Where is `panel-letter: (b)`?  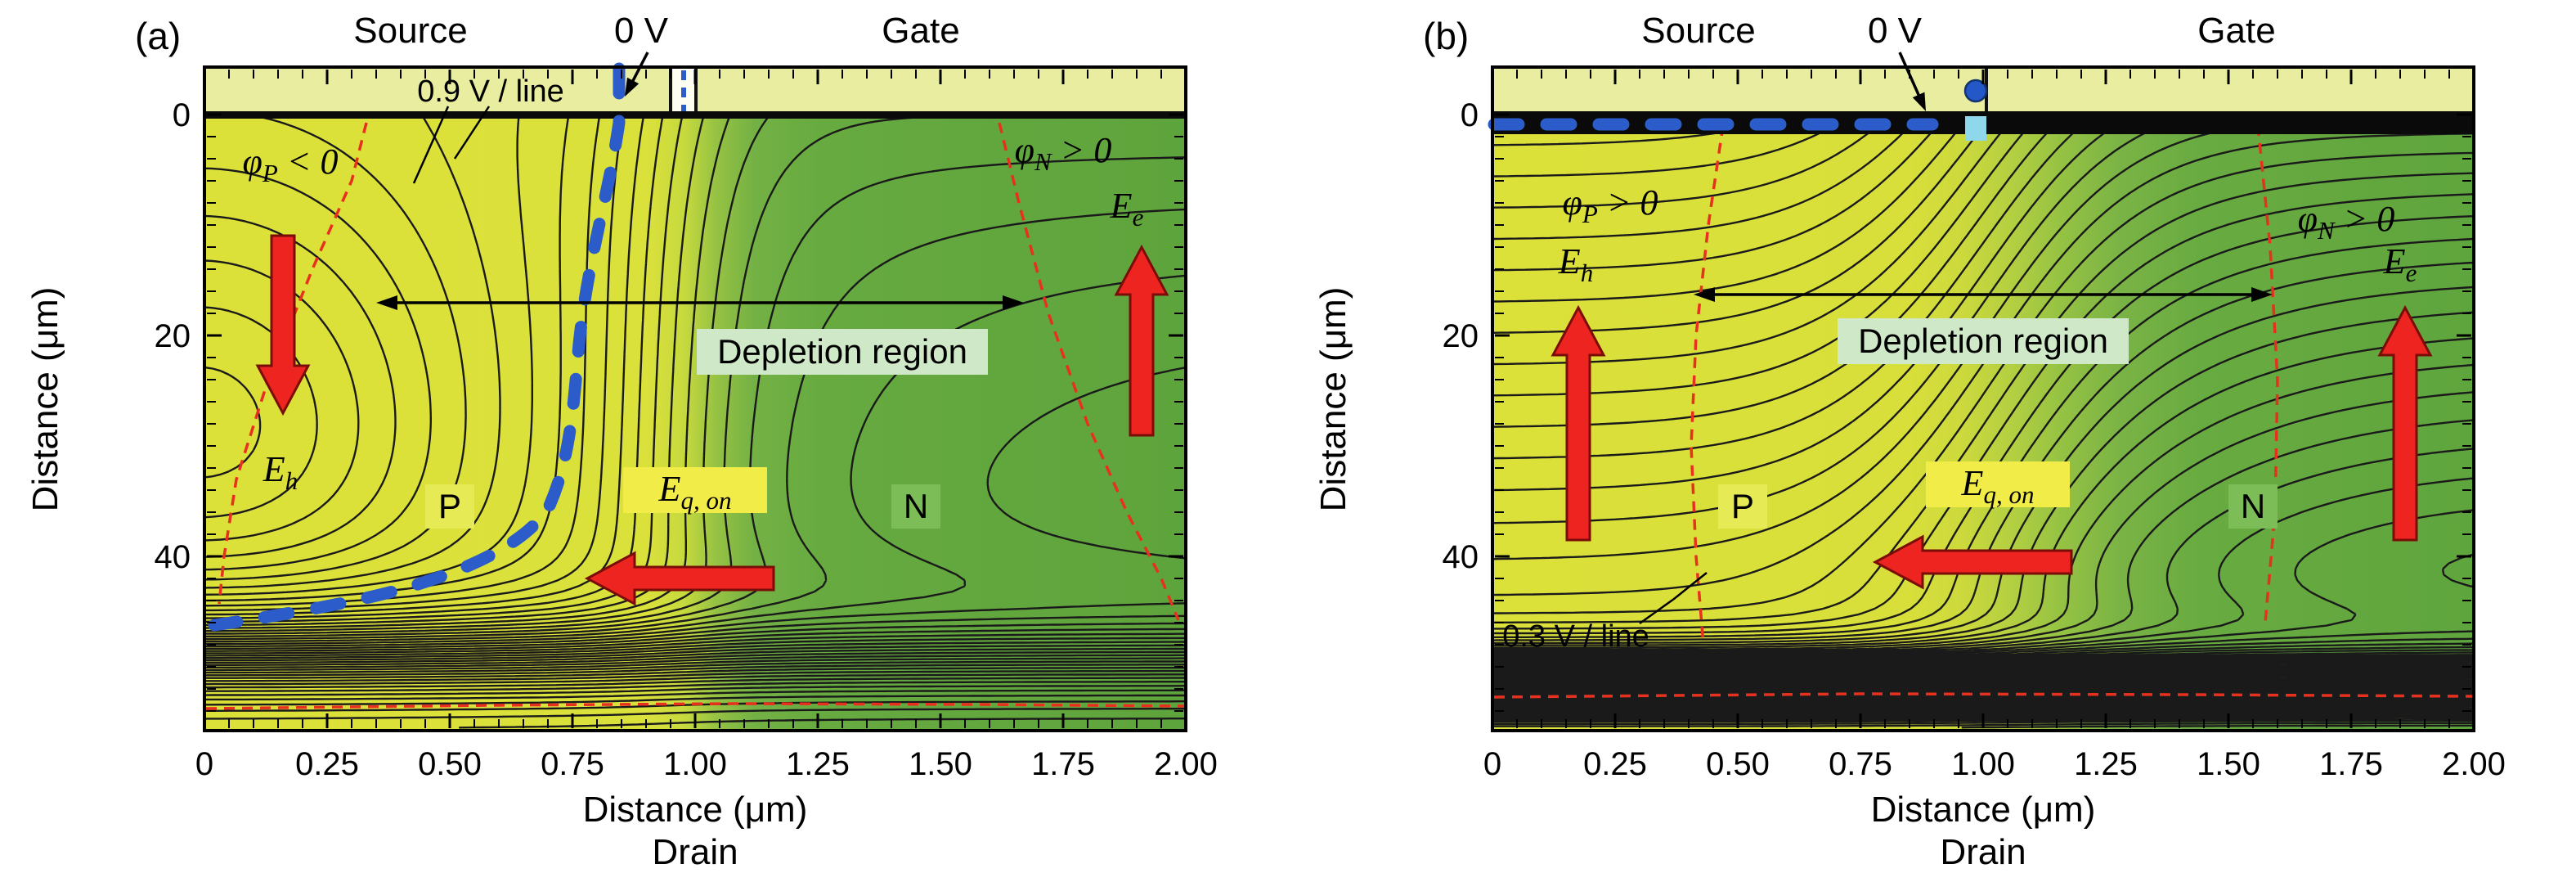
panel-letter: (b) is located at coordinates (1446, 36).